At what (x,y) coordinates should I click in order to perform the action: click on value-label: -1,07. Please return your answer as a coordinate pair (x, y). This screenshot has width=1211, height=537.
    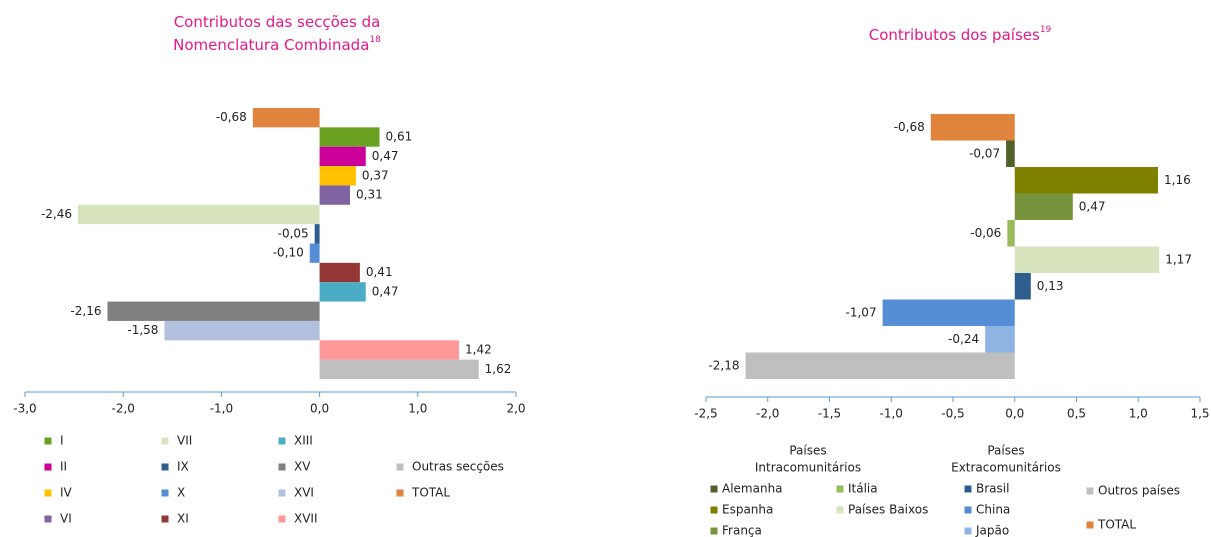
    Looking at the image, I should click on (861, 312).